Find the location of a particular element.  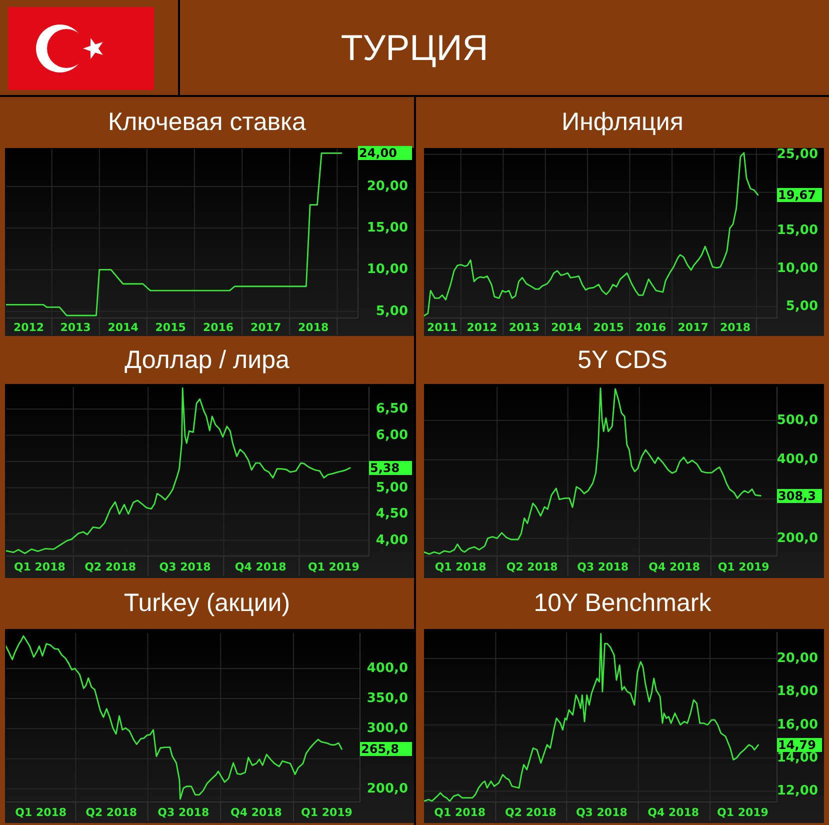

chart-title: Доллар / лира is located at coordinates (207, 360).